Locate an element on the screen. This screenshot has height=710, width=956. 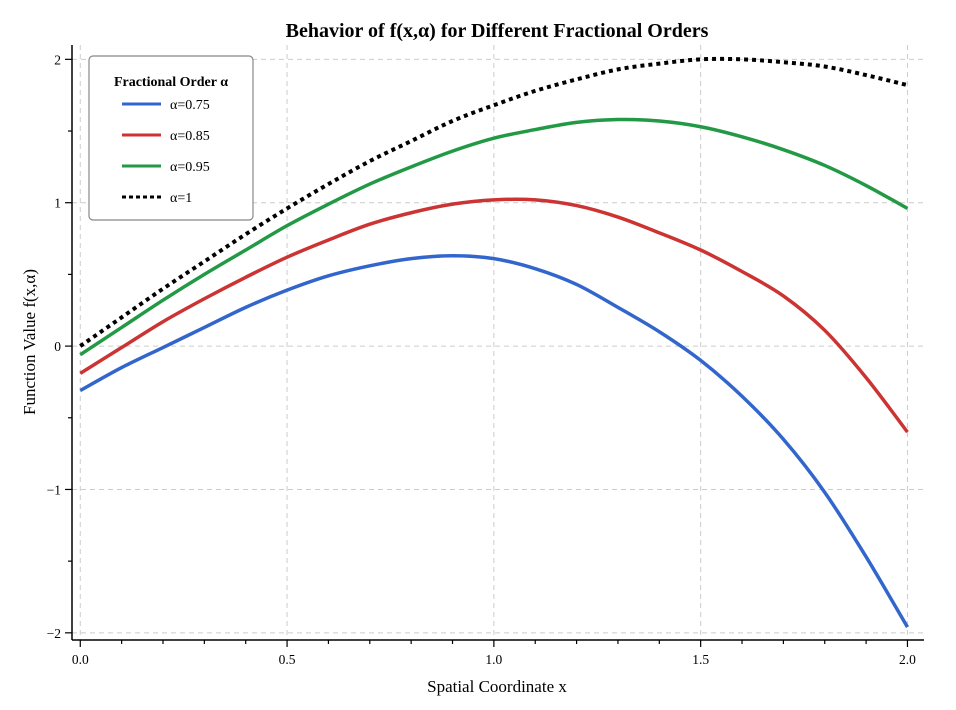
y-tick-label-4: 2 is located at coordinates (57, 59).